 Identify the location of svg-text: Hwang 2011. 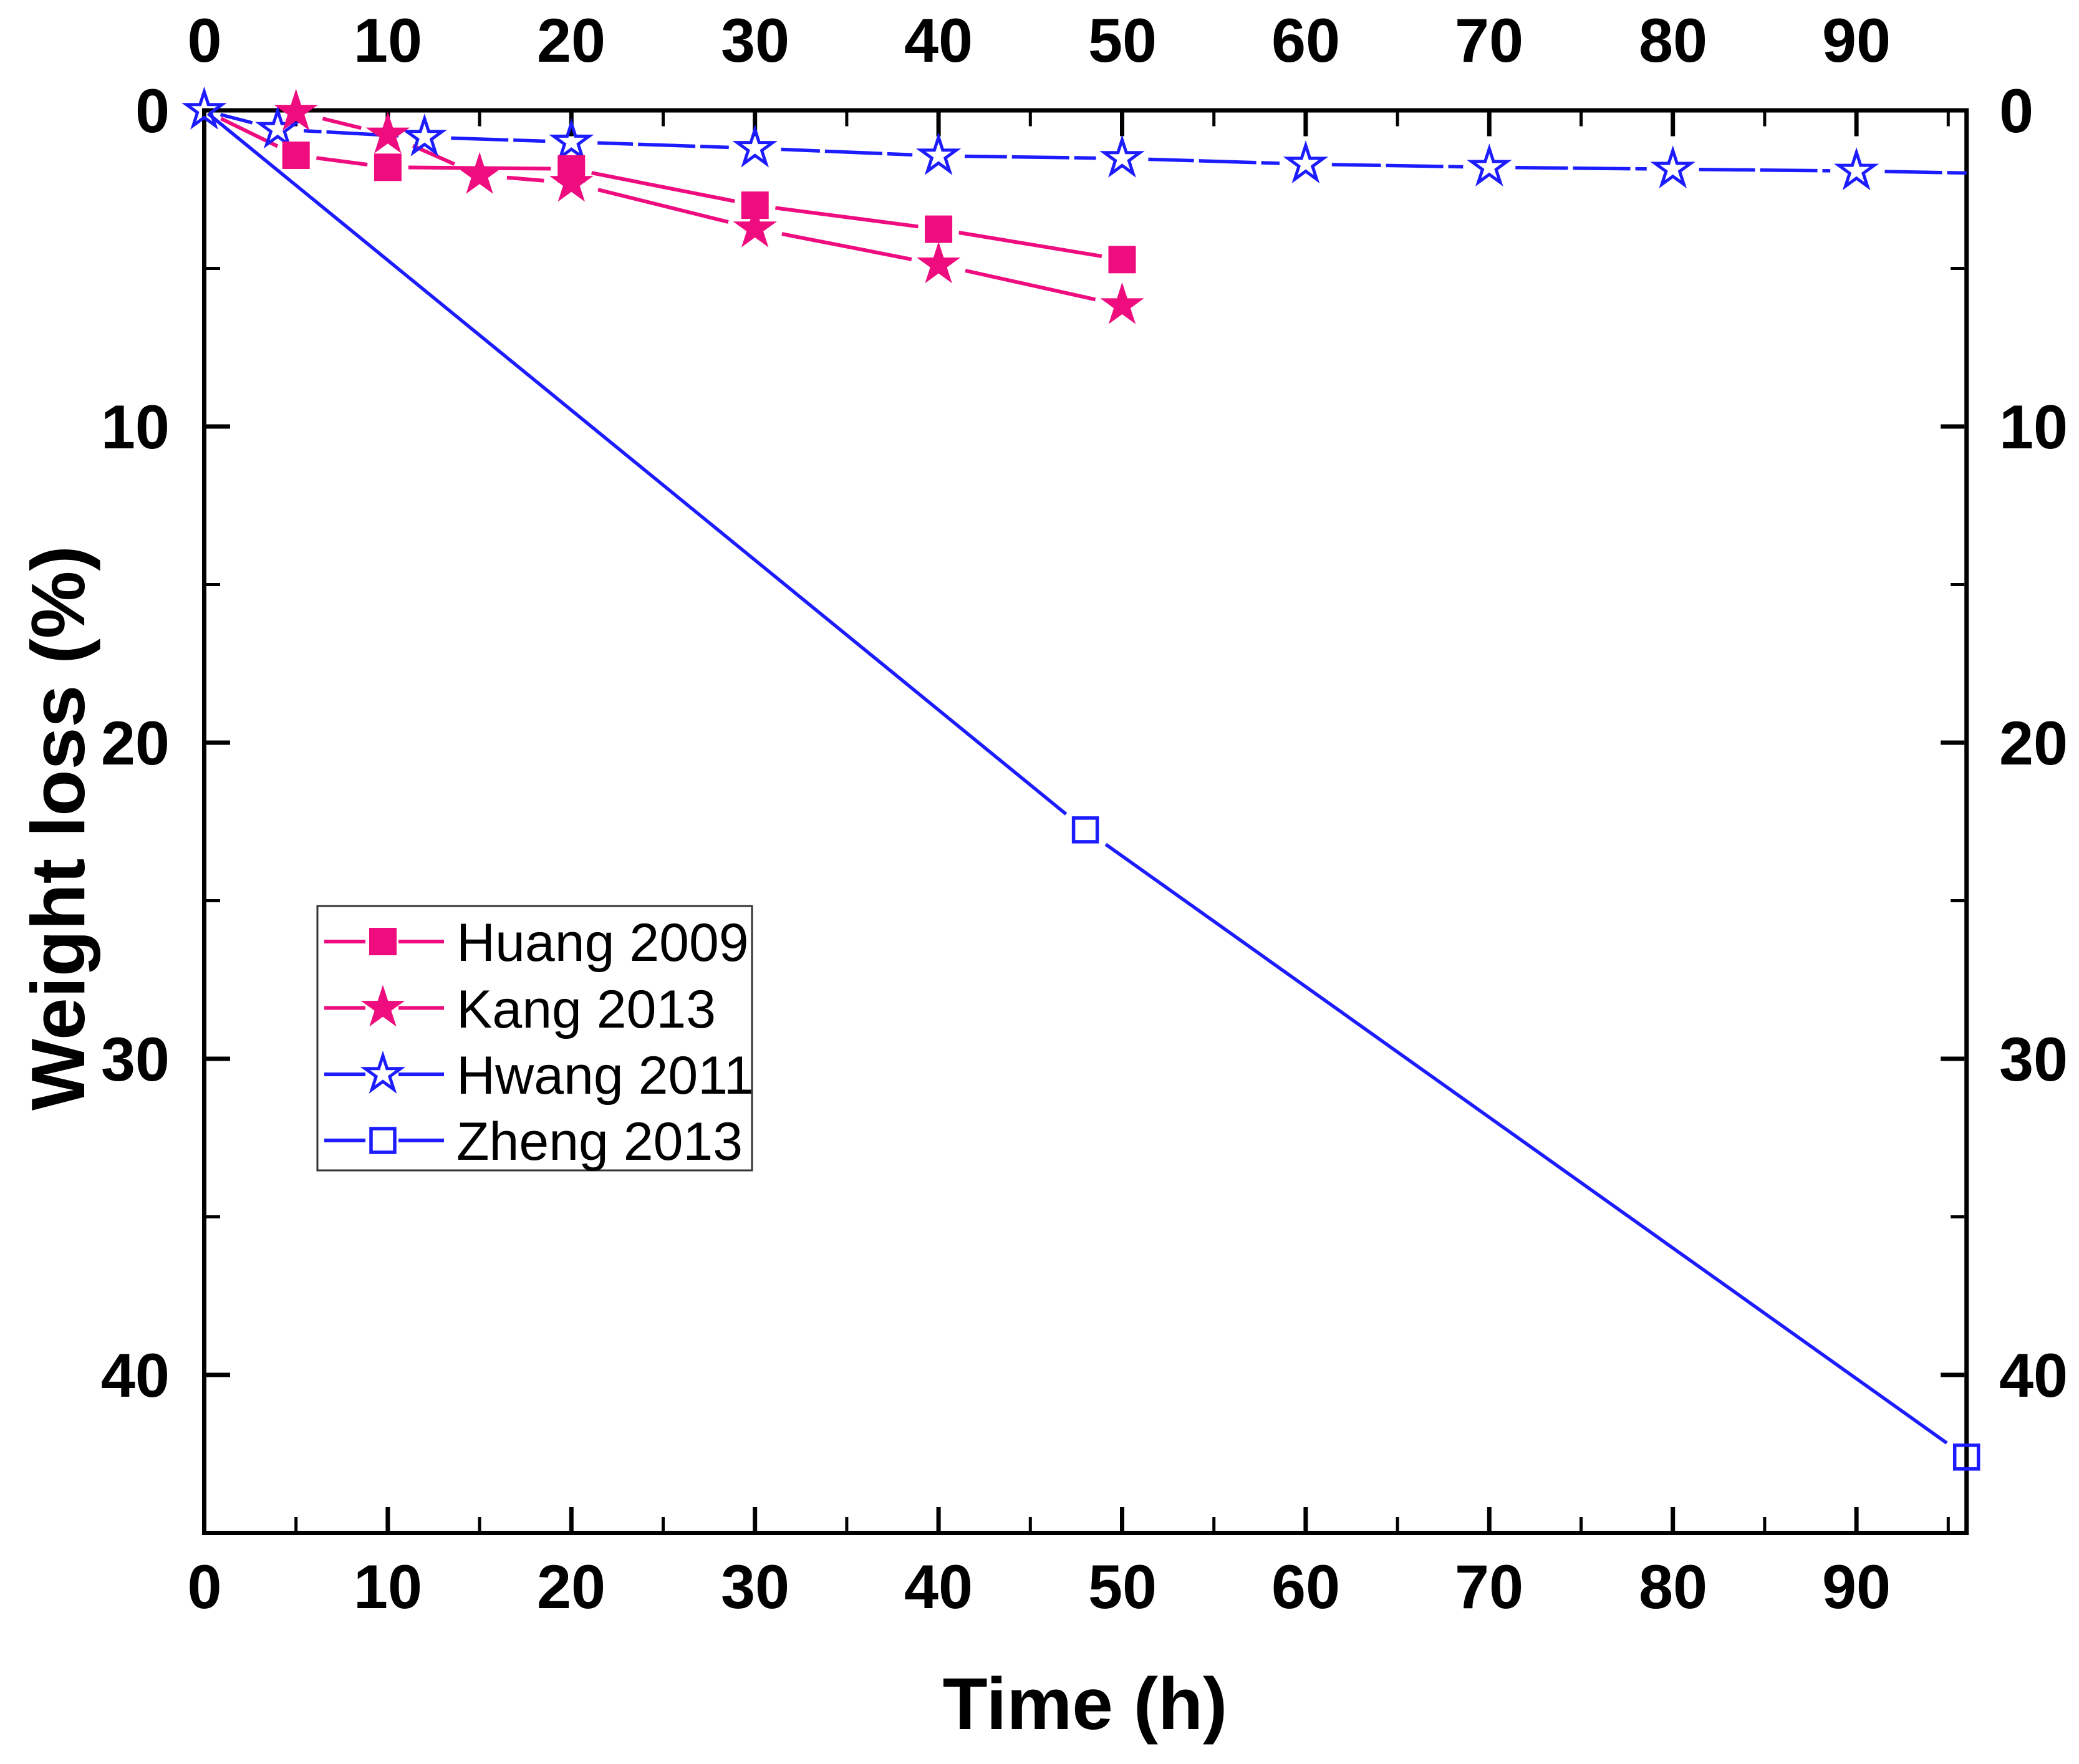
(605, 1076).